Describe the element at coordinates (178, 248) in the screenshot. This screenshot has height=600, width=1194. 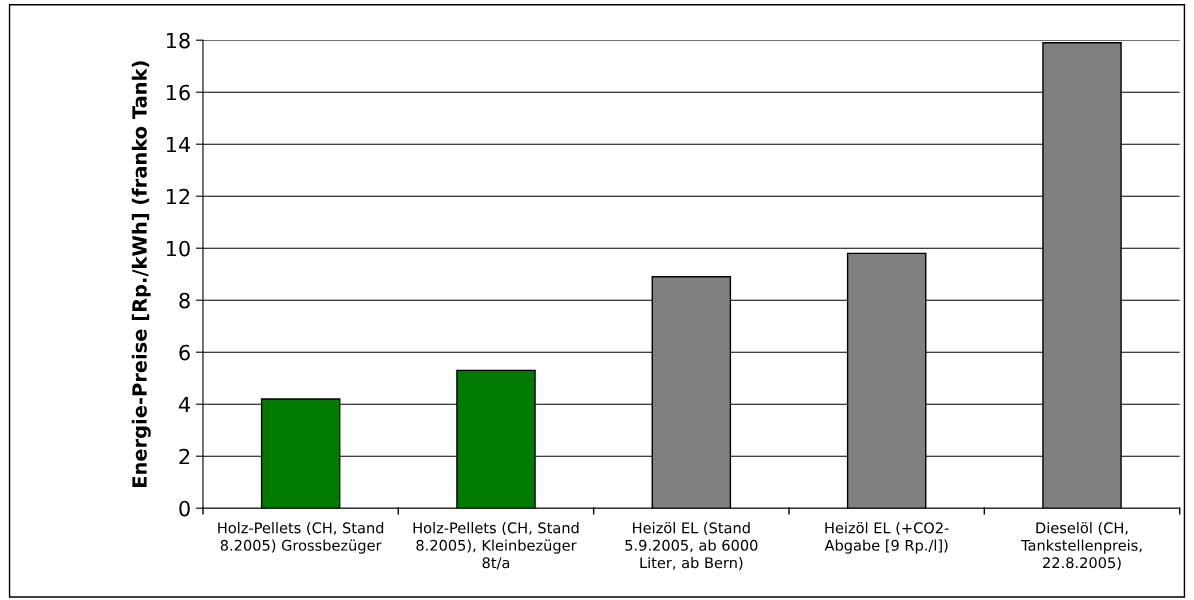
I see `y-tick-label: 10` at that location.